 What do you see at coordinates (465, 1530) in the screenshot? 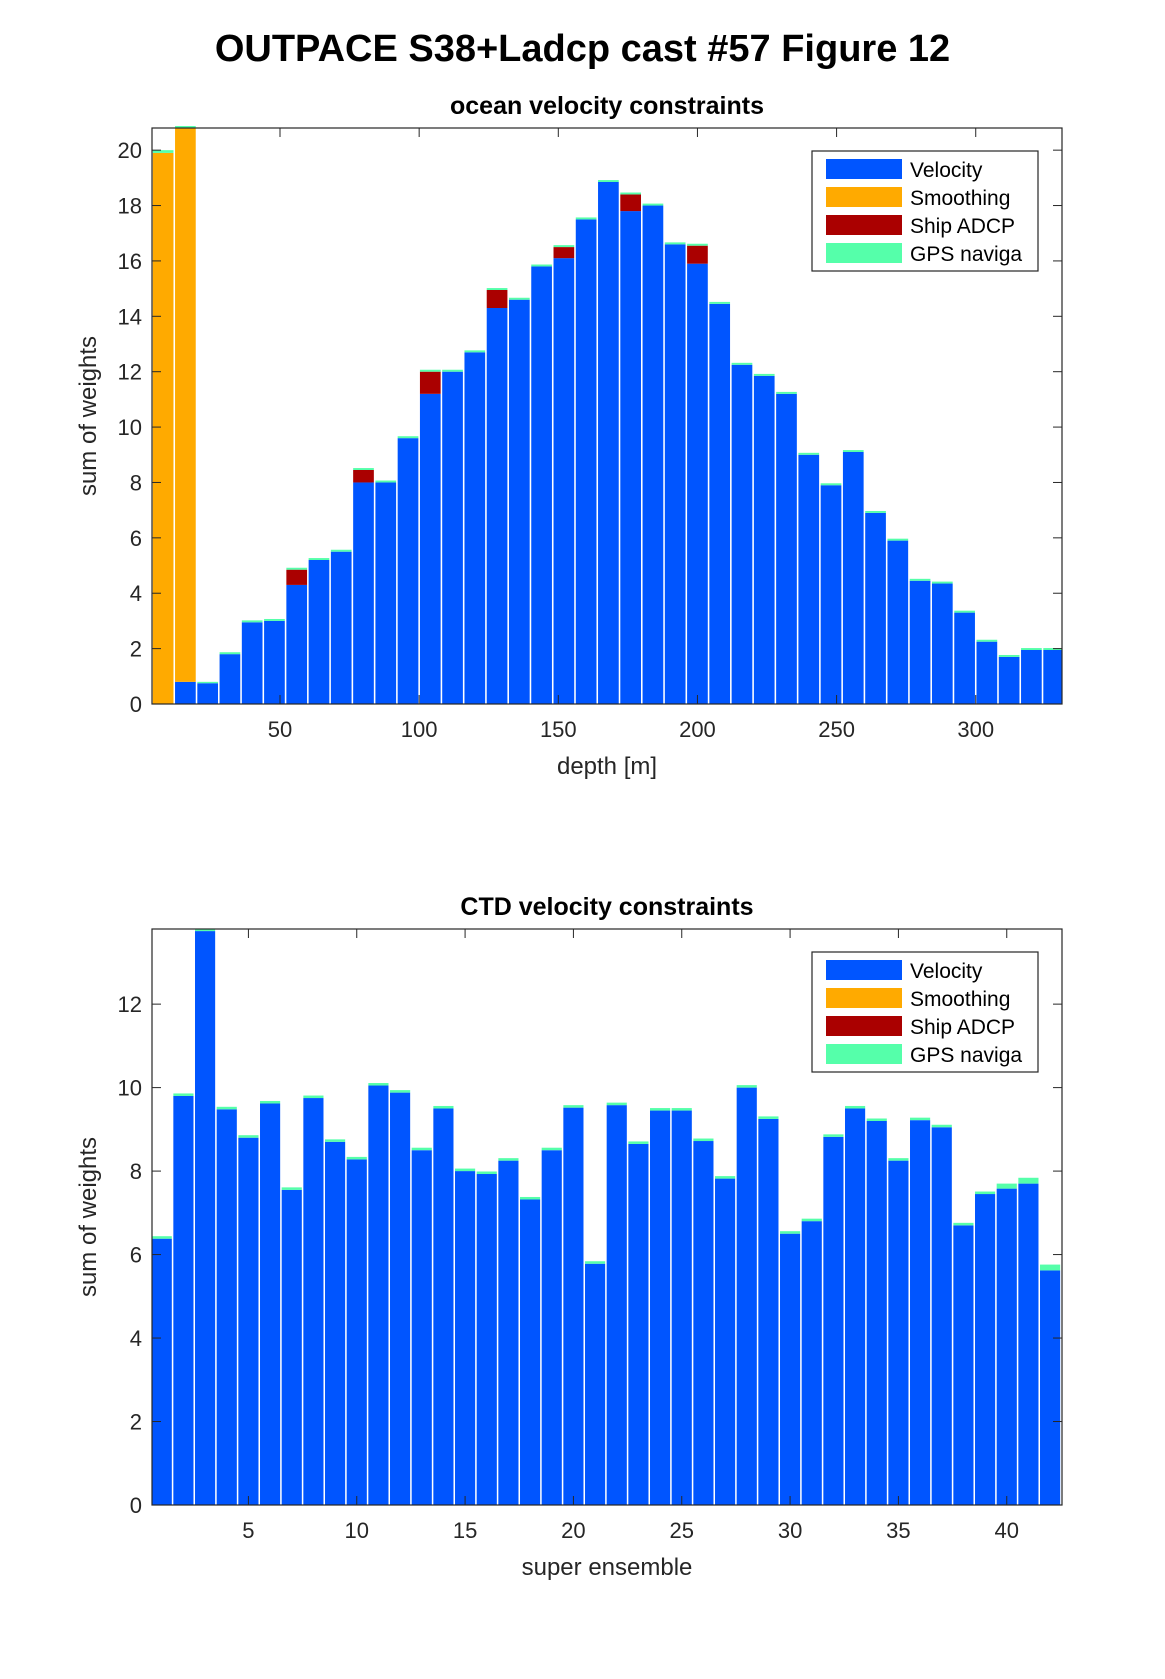
I see `chart1-x-tick-label: 15` at bounding box center [465, 1530].